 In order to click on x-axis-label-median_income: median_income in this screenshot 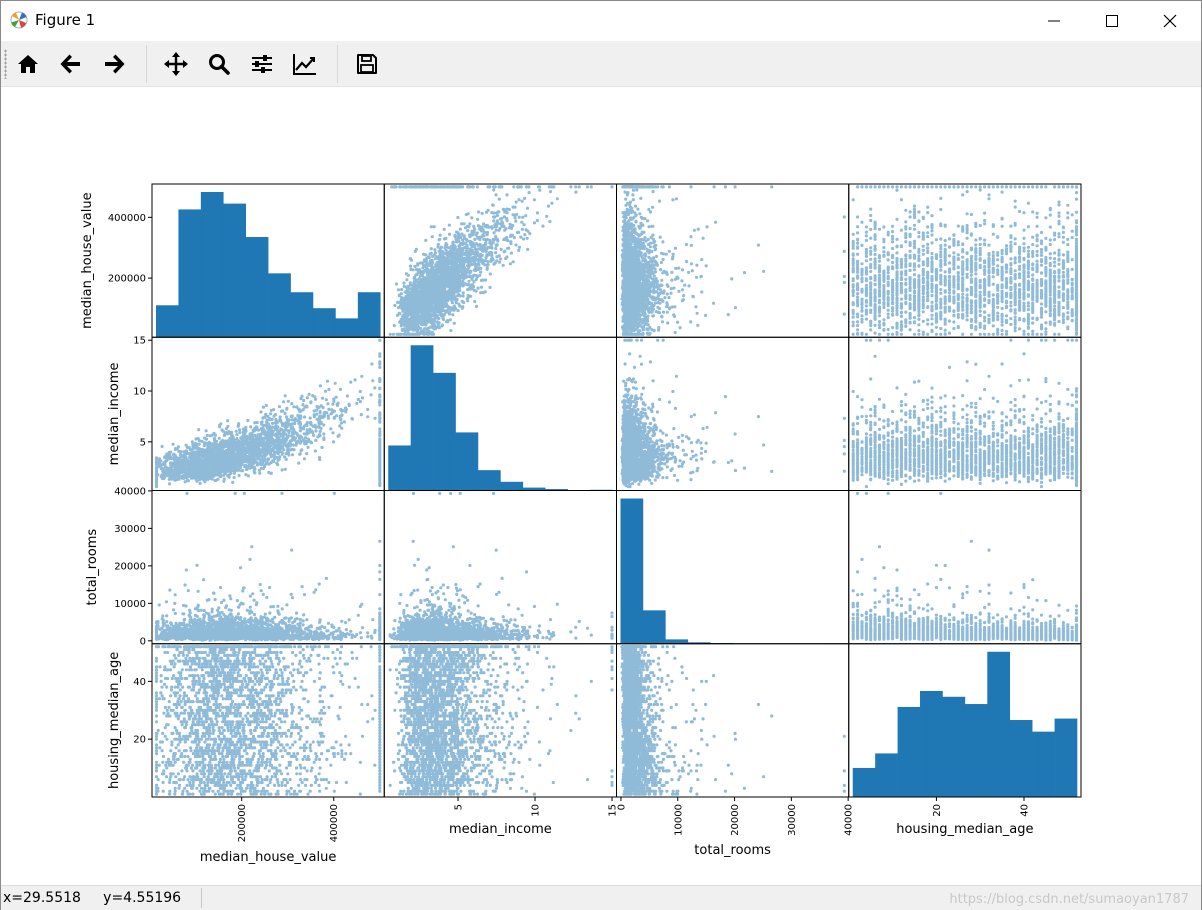, I will do `click(500, 829)`.